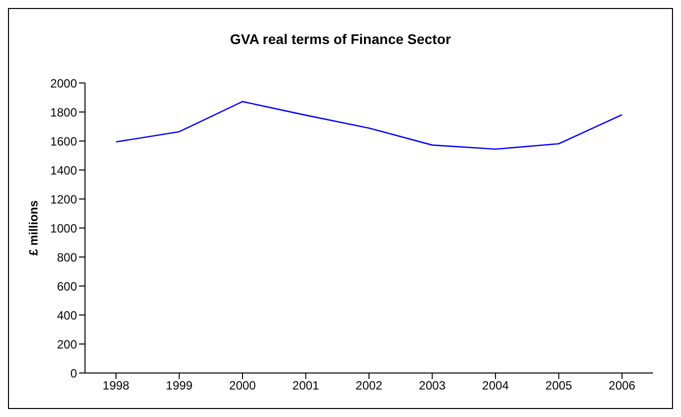 This screenshot has height=417, width=681. What do you see at coordinates (67, 315) in the screenshot?
I see `y-tick-label: 400` at bounding box center [67, 315].